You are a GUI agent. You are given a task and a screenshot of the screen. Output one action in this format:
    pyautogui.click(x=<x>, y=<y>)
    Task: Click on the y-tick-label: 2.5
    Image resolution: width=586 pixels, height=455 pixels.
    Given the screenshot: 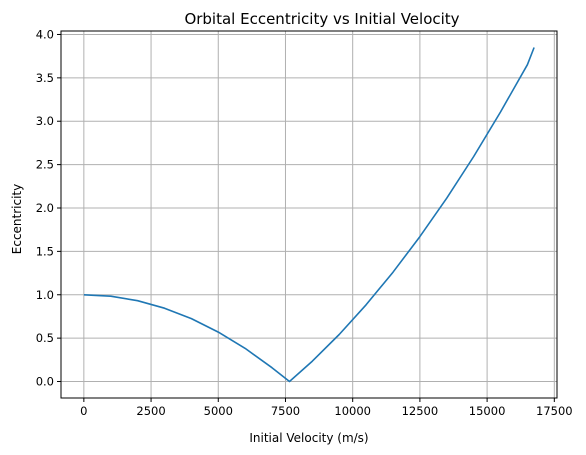 What is the action you would take?
    pyautogui.click(x=45, y=165)
    